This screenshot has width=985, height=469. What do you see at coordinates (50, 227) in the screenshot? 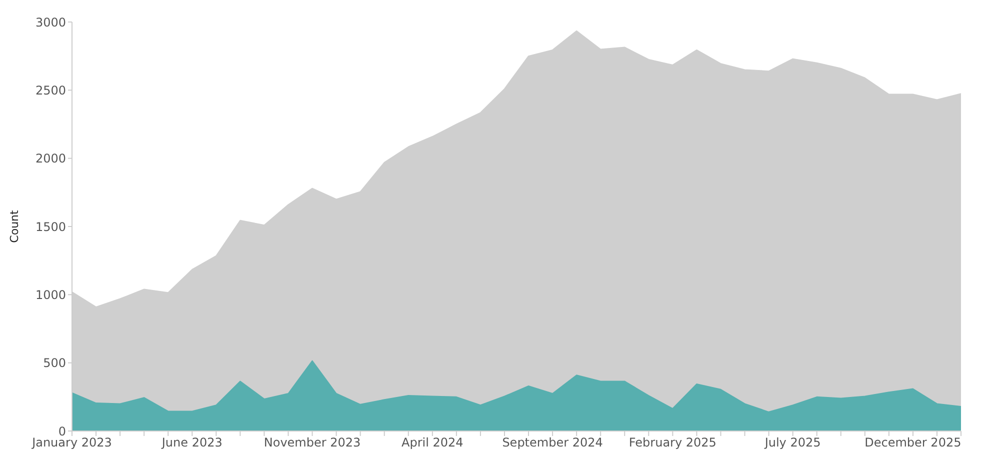
I see `y-tick-label: 1500` at bounding box center [50, 227].